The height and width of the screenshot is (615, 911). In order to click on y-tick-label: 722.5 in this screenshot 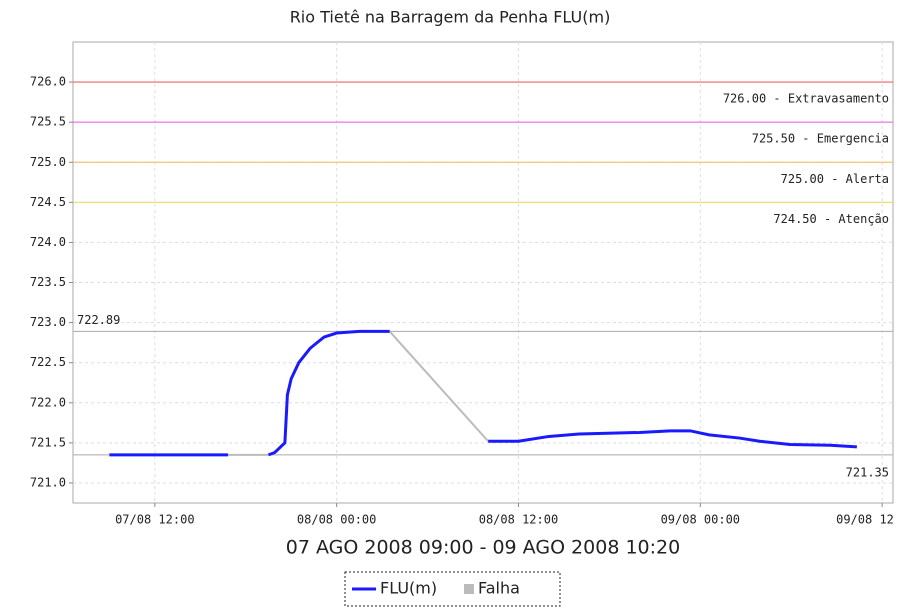, I will do `click(48, 362)`.